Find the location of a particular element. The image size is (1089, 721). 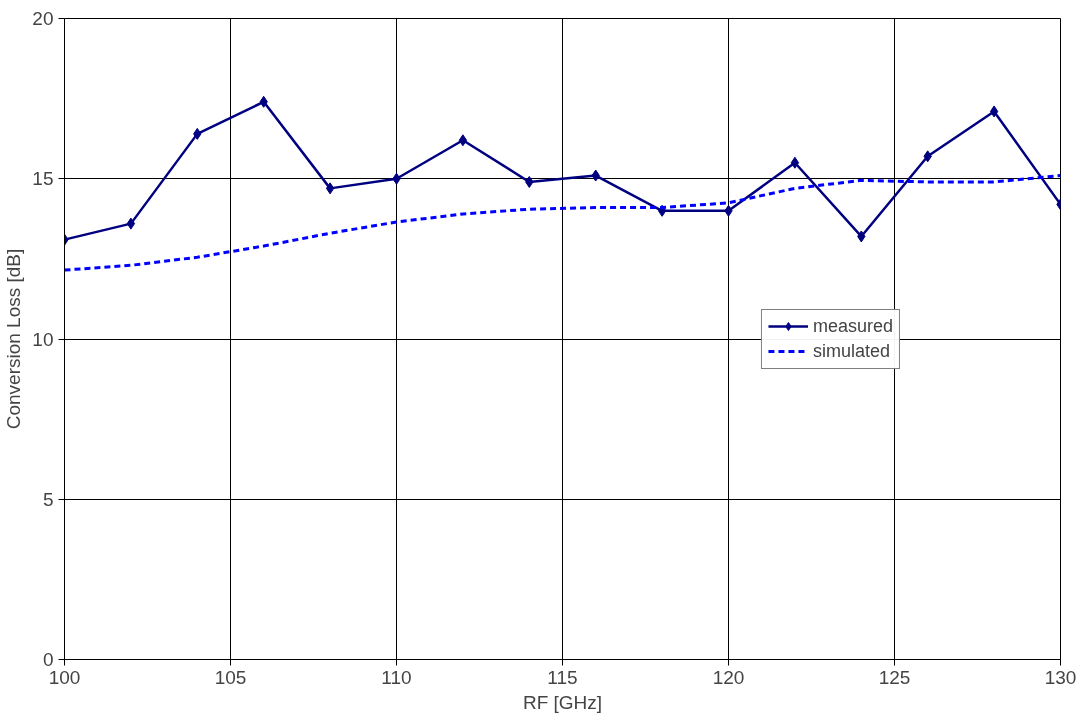

y-tick-label: 10 is located at coordinates (43, 339).